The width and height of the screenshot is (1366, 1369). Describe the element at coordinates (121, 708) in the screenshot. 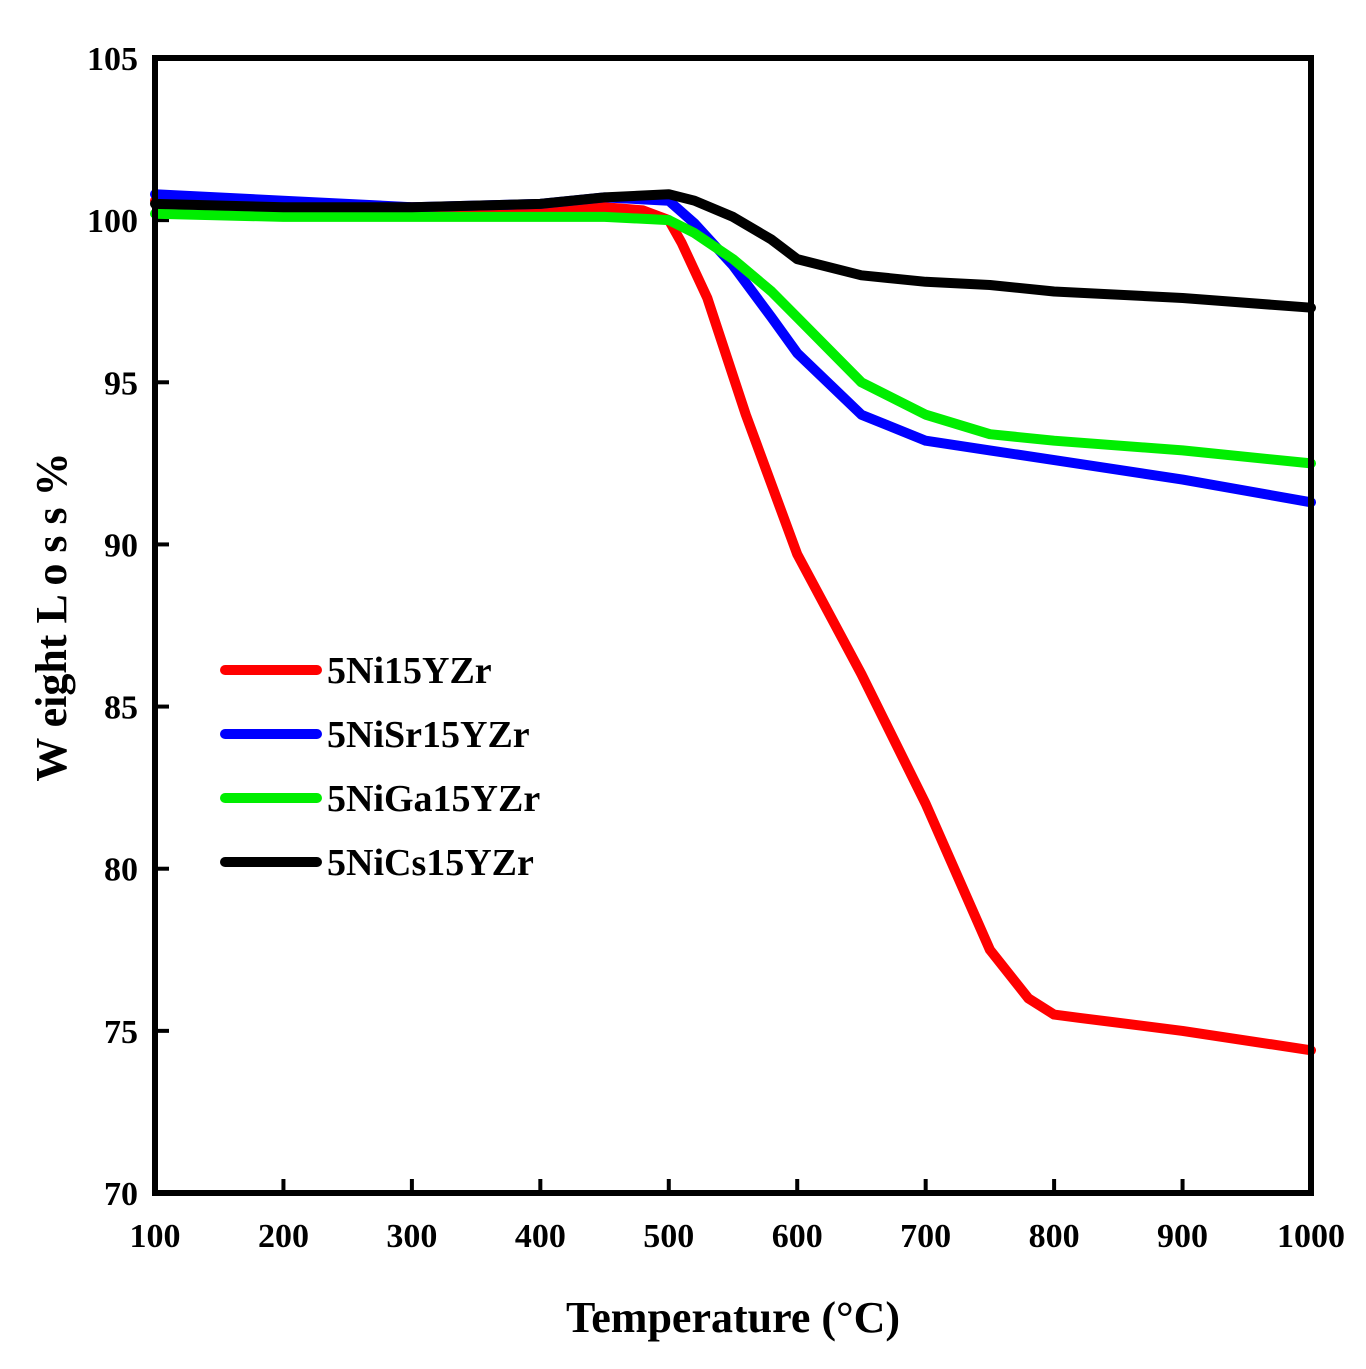

I see `y-tick-label: 85` at that location.